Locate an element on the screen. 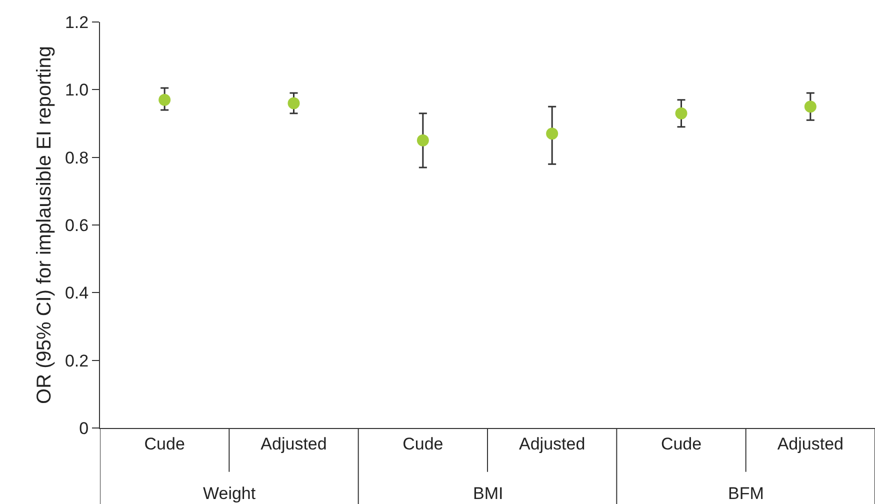 The height and width of the screenshot is (504, 875). text: Weight is located at coordinates (229, 493).